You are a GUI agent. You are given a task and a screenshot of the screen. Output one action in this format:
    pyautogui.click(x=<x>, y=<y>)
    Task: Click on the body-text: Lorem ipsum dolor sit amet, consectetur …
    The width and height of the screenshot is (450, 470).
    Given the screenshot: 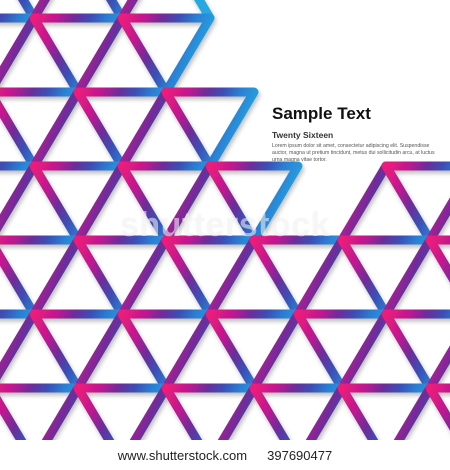 What is the action you would take?
    pyautogui.click(x=353, y=153)
    